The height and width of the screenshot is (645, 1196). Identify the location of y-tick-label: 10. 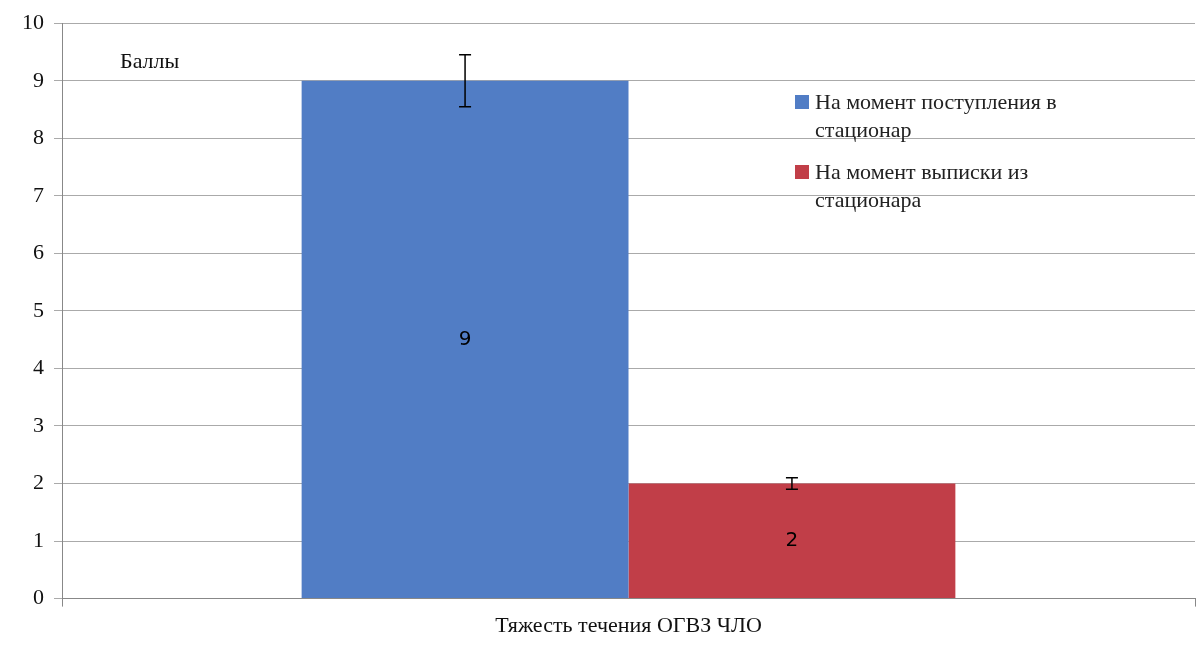
(33, 21).